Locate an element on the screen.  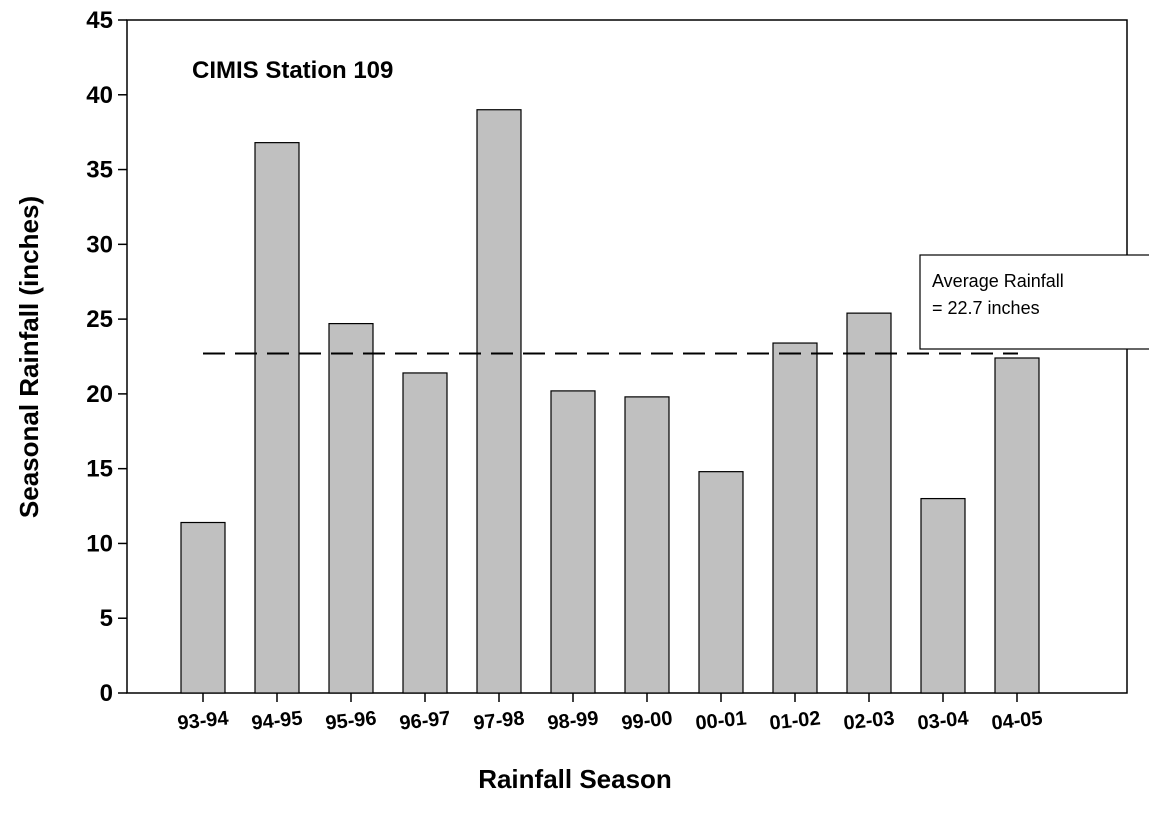
y-tick-label: 30 is located at coordinates (99, 244).